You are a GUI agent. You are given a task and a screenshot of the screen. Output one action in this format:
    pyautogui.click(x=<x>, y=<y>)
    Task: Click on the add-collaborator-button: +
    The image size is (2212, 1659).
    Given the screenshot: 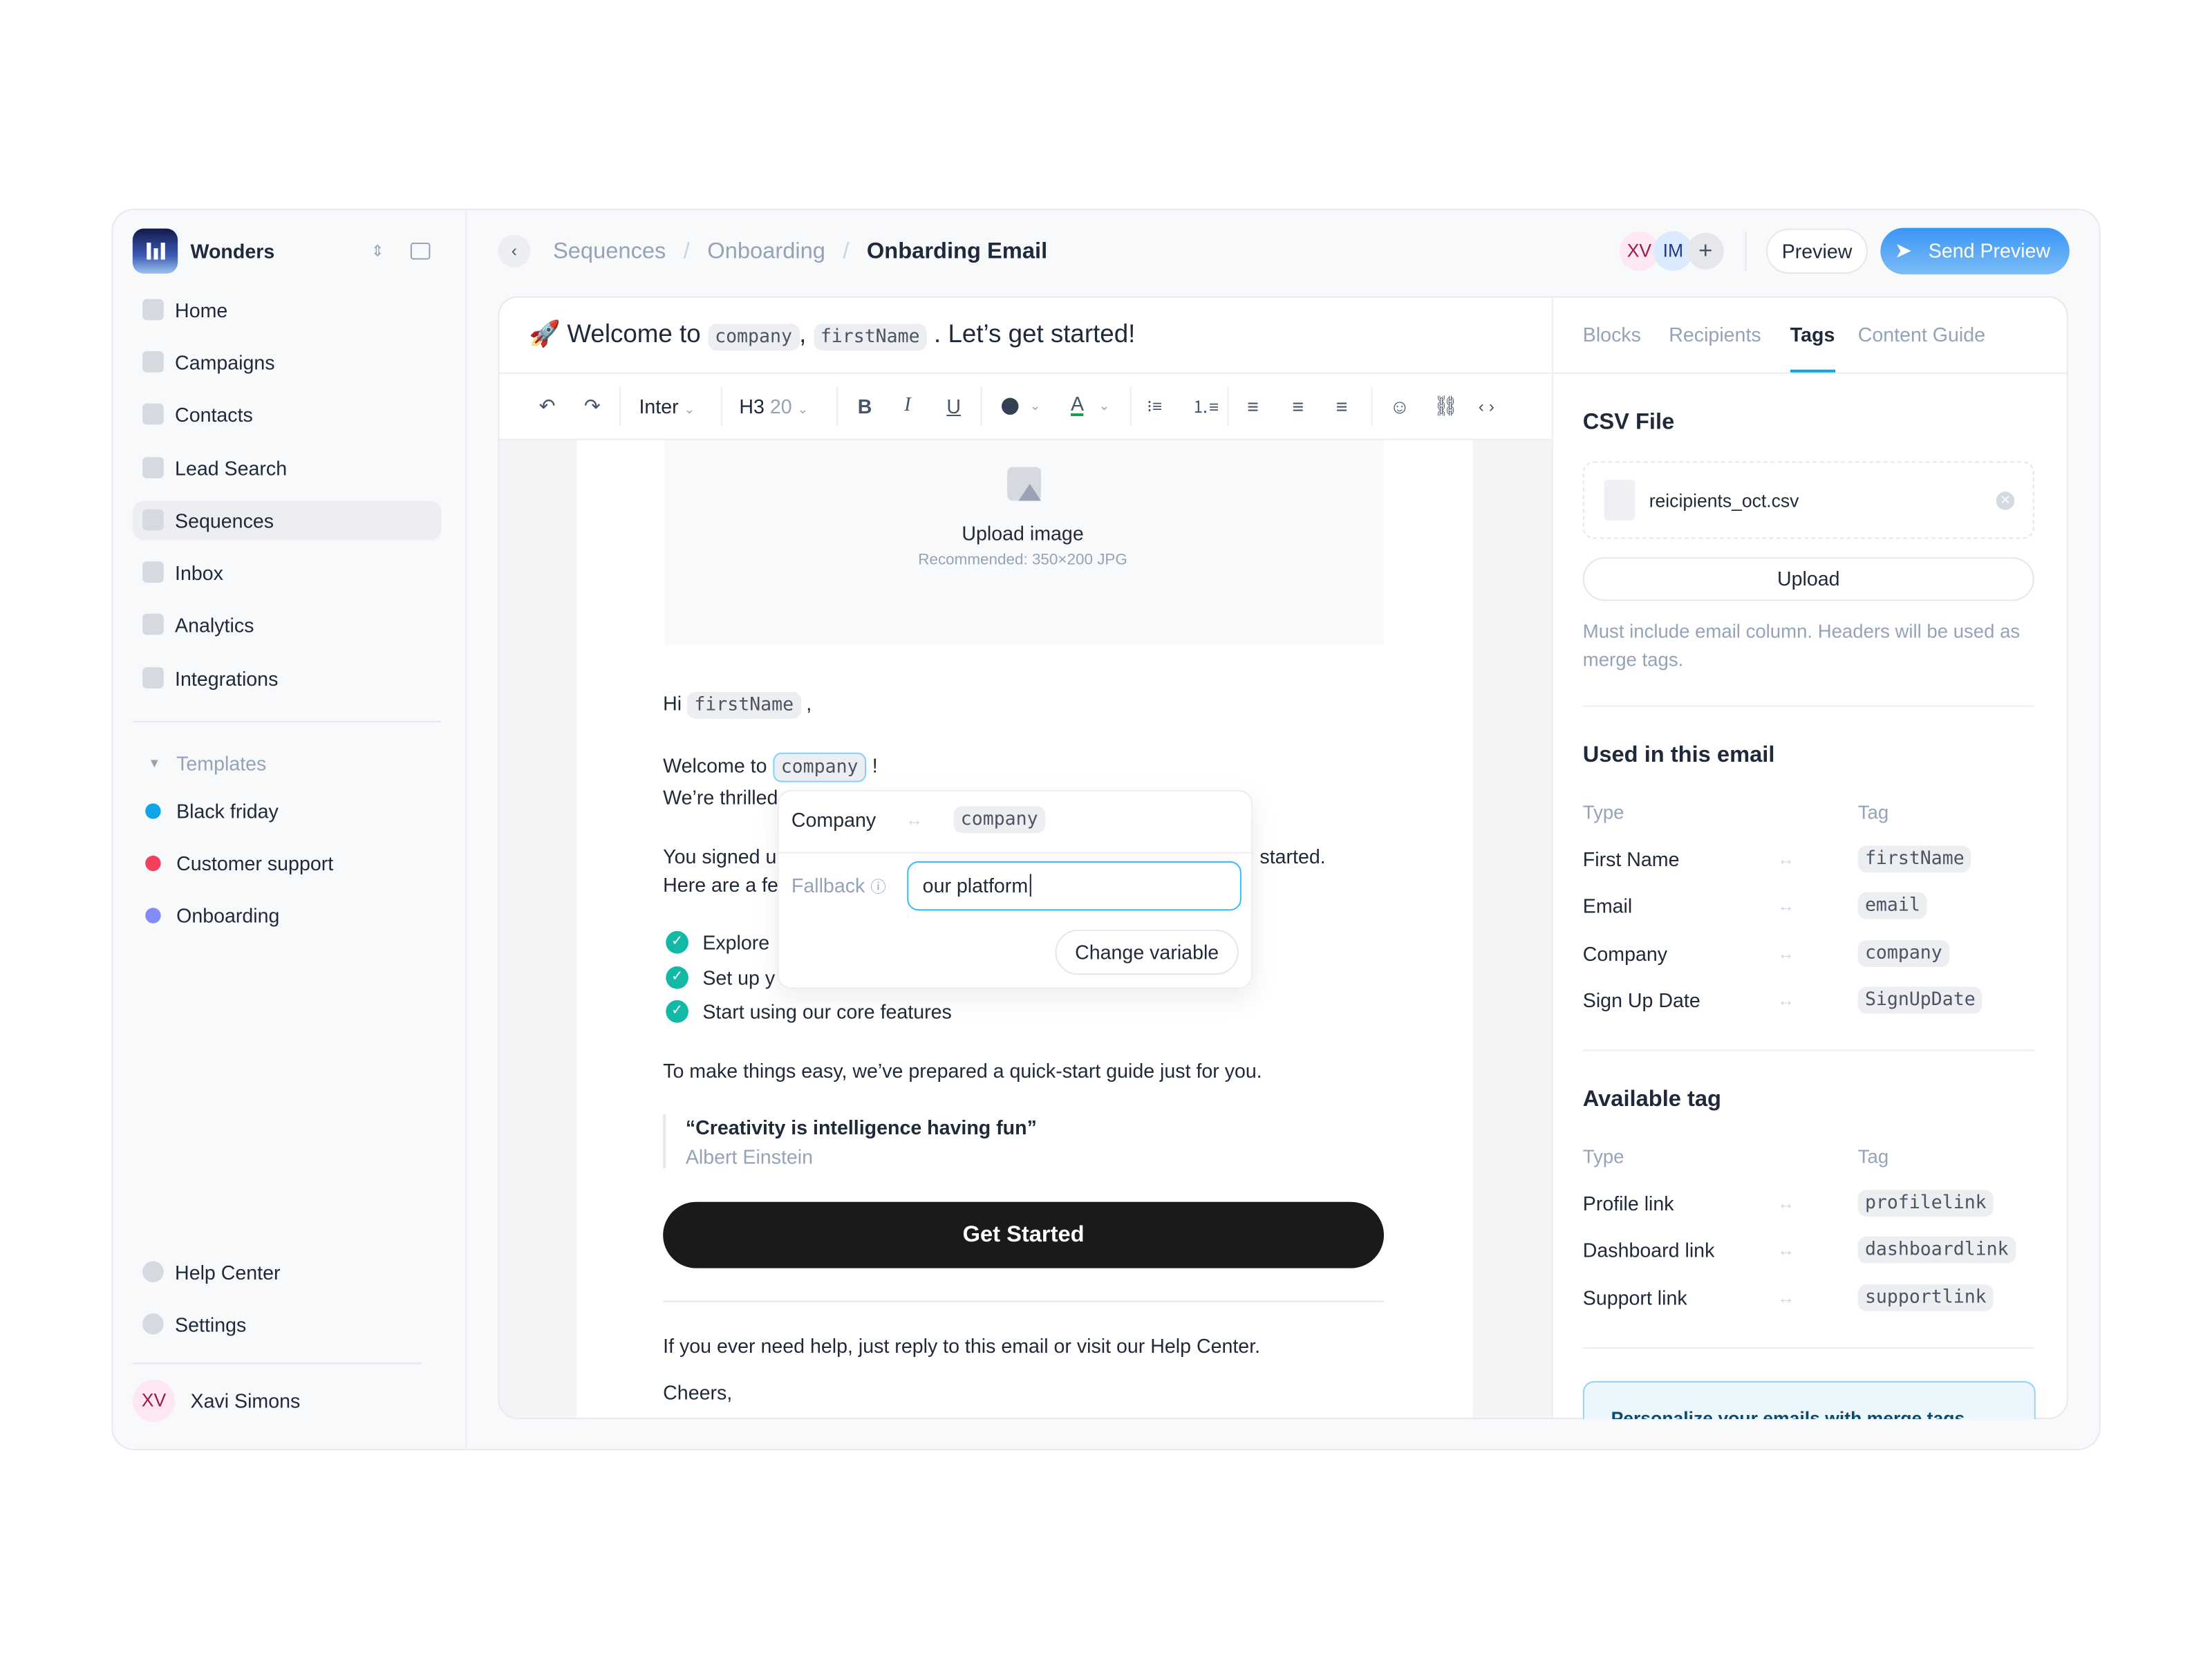 What is the action you would take?
    pyautogui.click(x=1705, y=251)
    